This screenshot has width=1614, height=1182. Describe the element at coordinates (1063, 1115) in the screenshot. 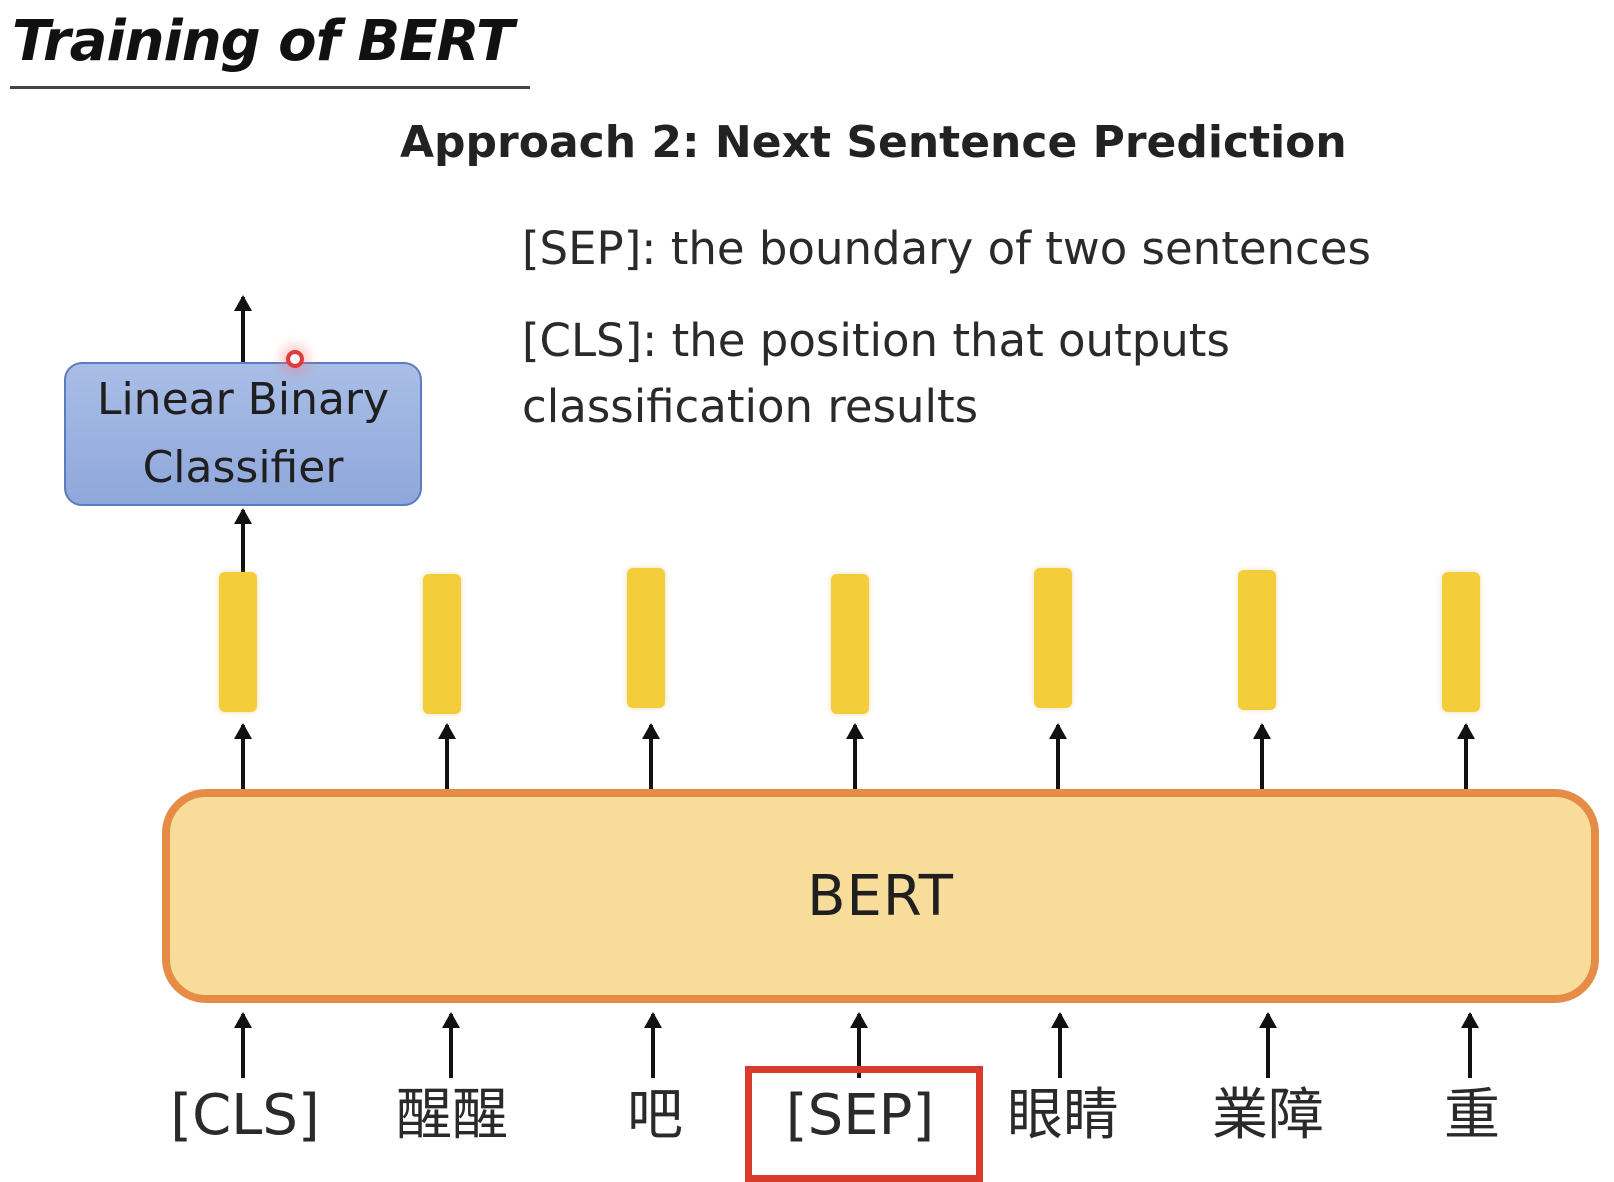

I see `token-5: 眼睛` at that location.